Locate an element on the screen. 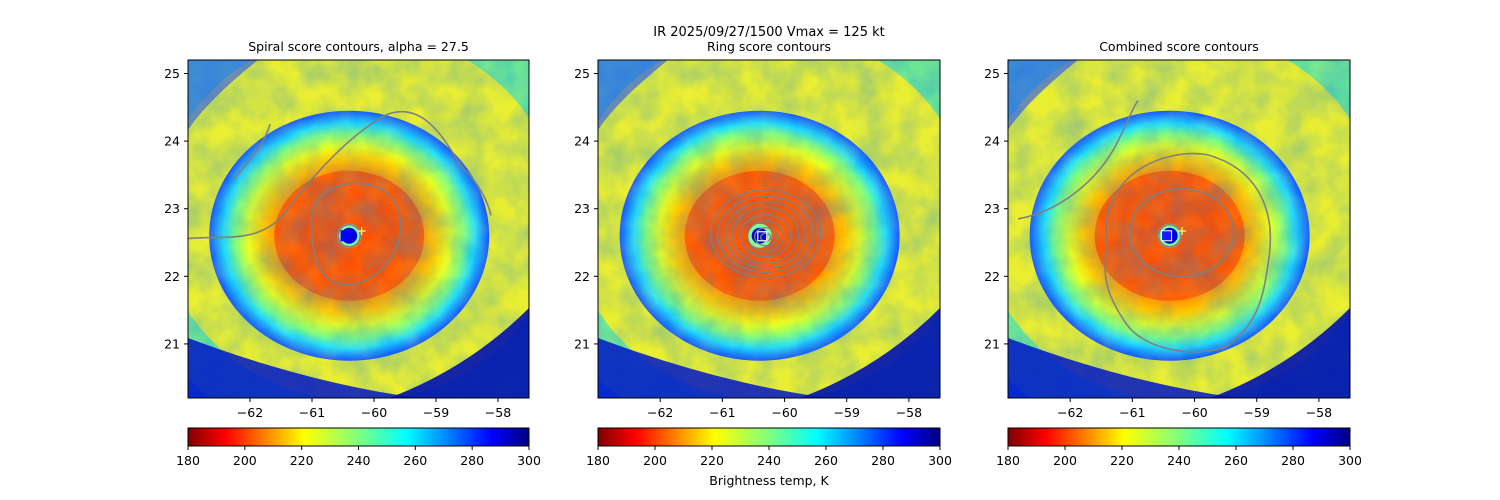 The width and height of the screenshot is (1500, 500). contour-spiral-middle is located at coordinates (356, 234).